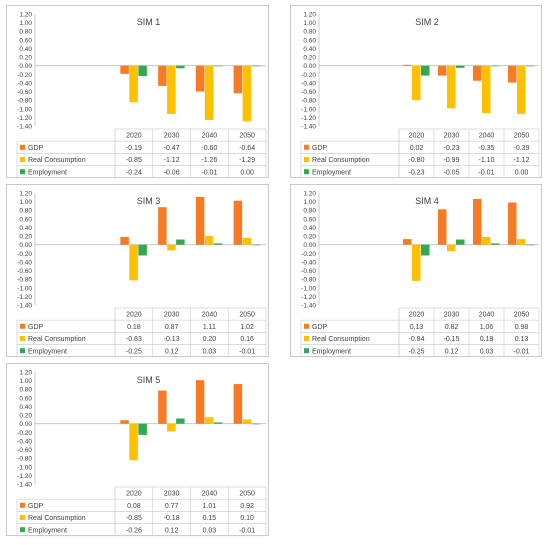  I want to click on table-value: -0.83, so click(134, 339).